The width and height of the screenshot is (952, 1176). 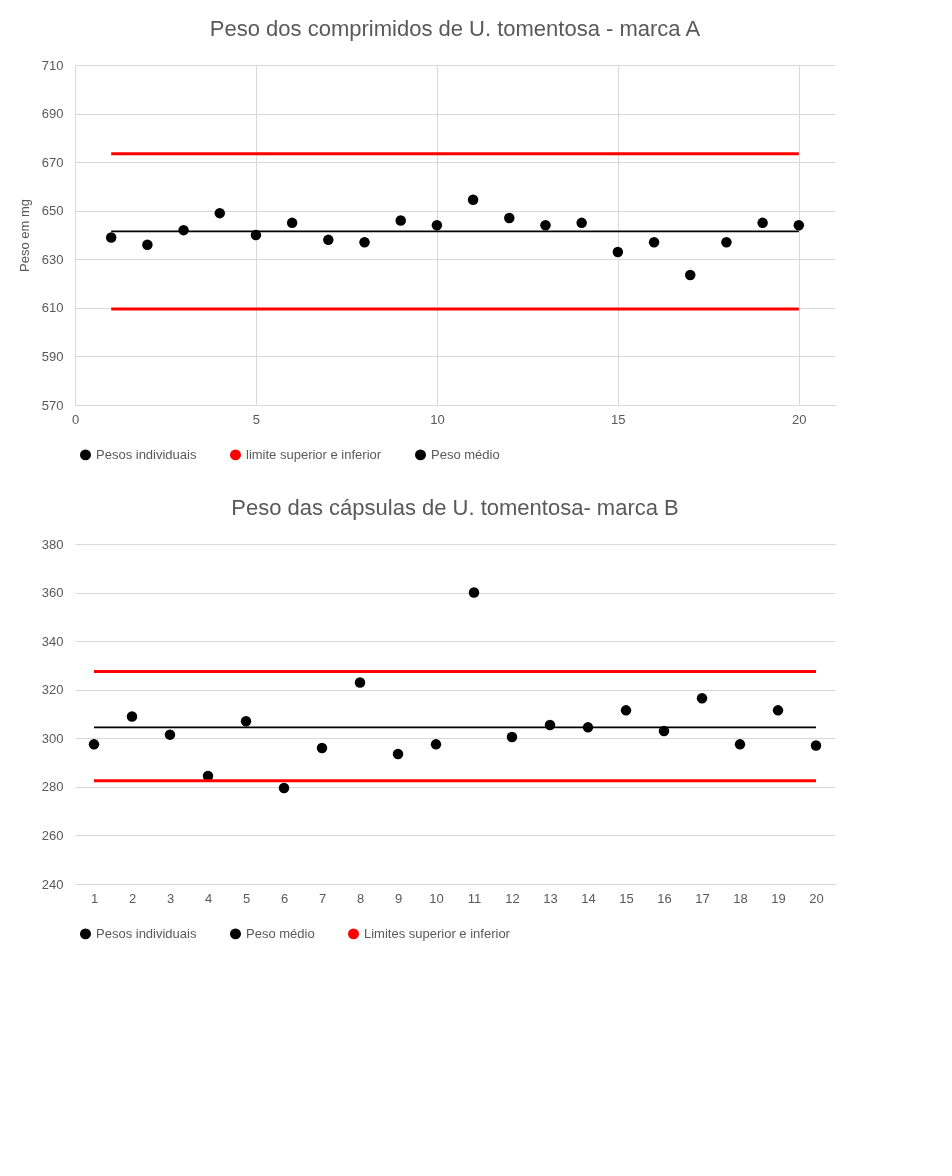 I want to click on legend-label: limite superior e inferior, so click(x=314, y=454).